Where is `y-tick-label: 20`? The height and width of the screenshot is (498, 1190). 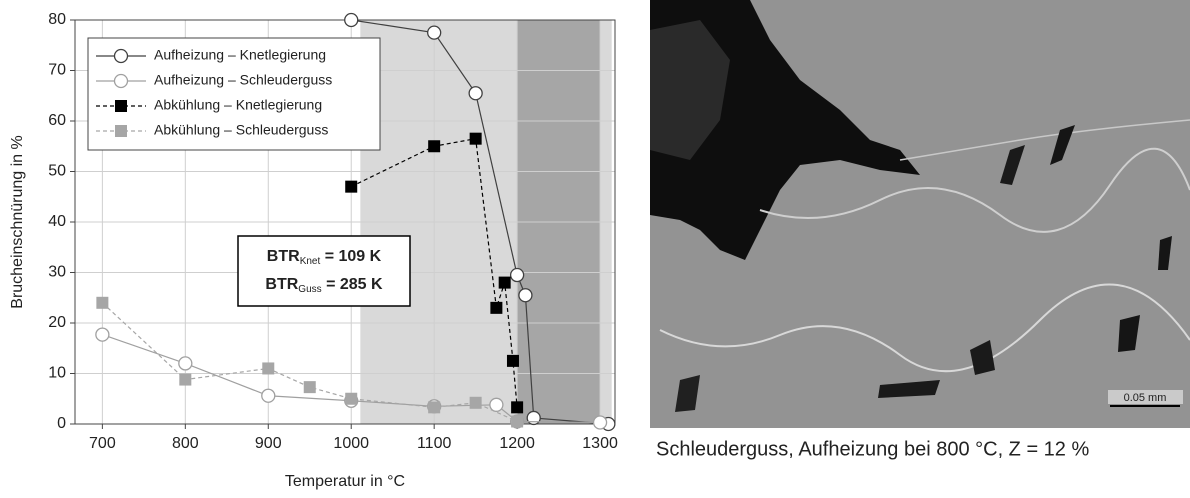 y-tick-label: 20 is located at coordinates (57, 322).